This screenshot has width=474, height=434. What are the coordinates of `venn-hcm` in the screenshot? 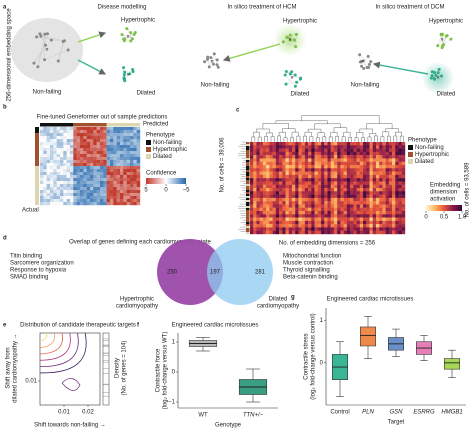 It's located at (190, 272).